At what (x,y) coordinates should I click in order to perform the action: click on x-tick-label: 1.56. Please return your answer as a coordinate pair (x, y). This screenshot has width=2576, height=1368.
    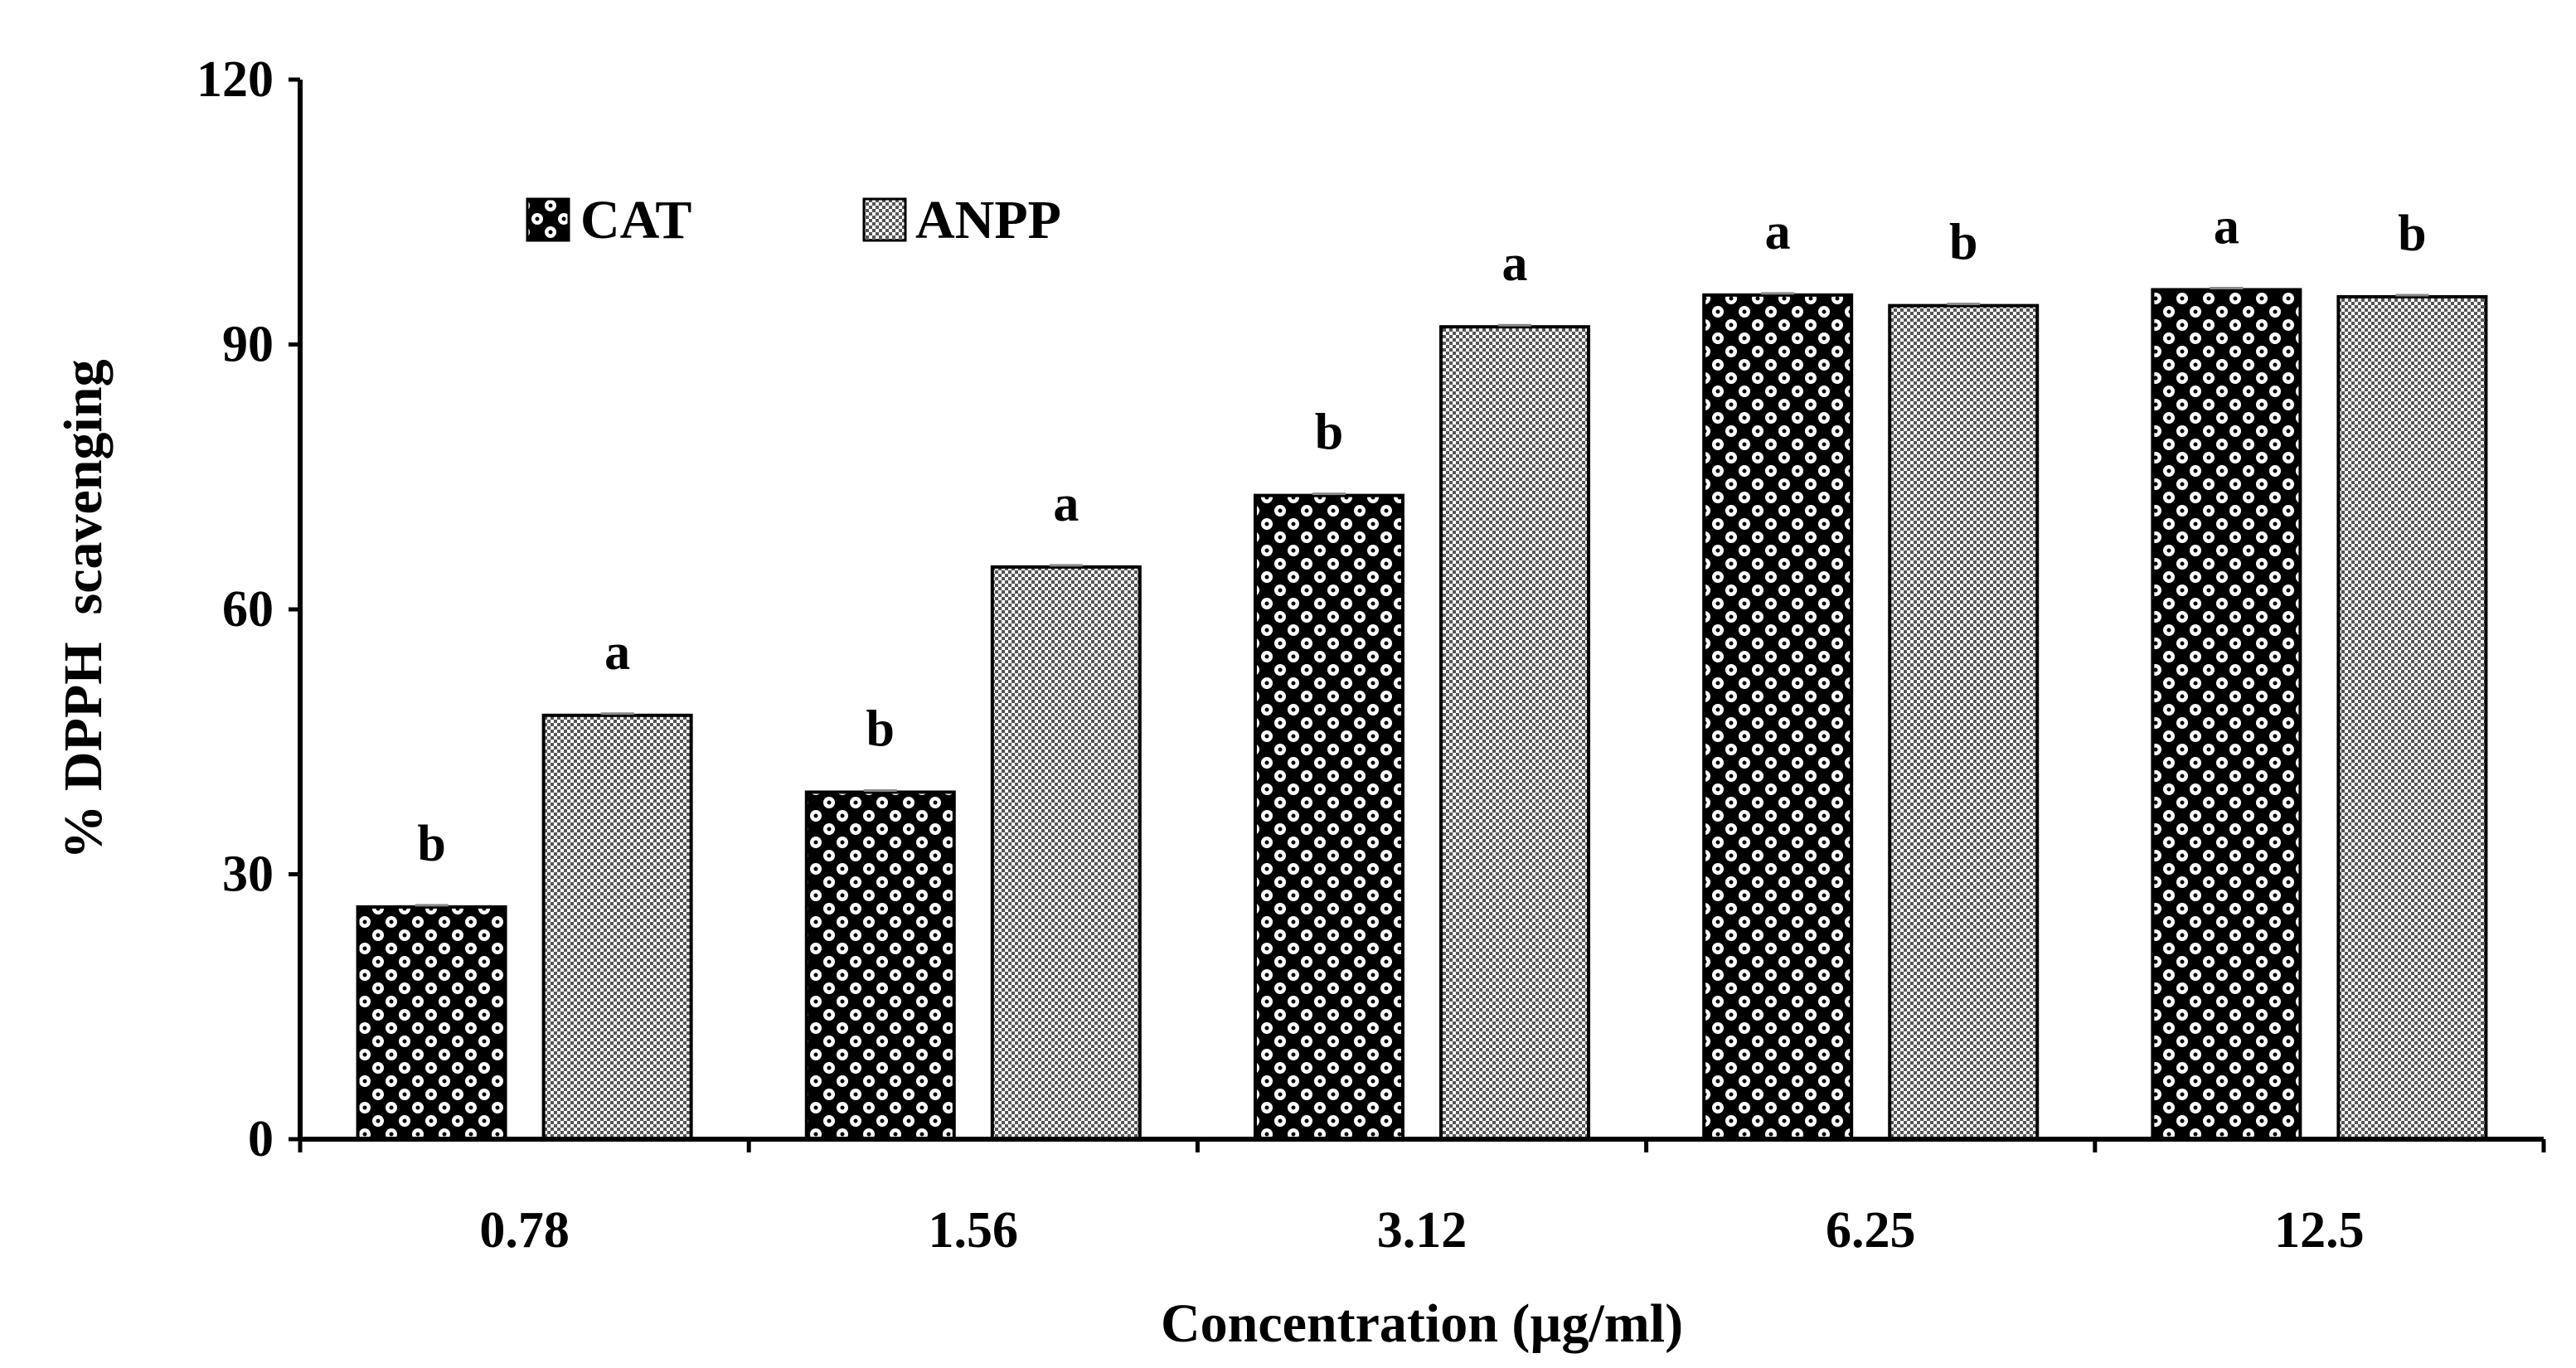
    Looking at the image, I should click on (974, 1230).